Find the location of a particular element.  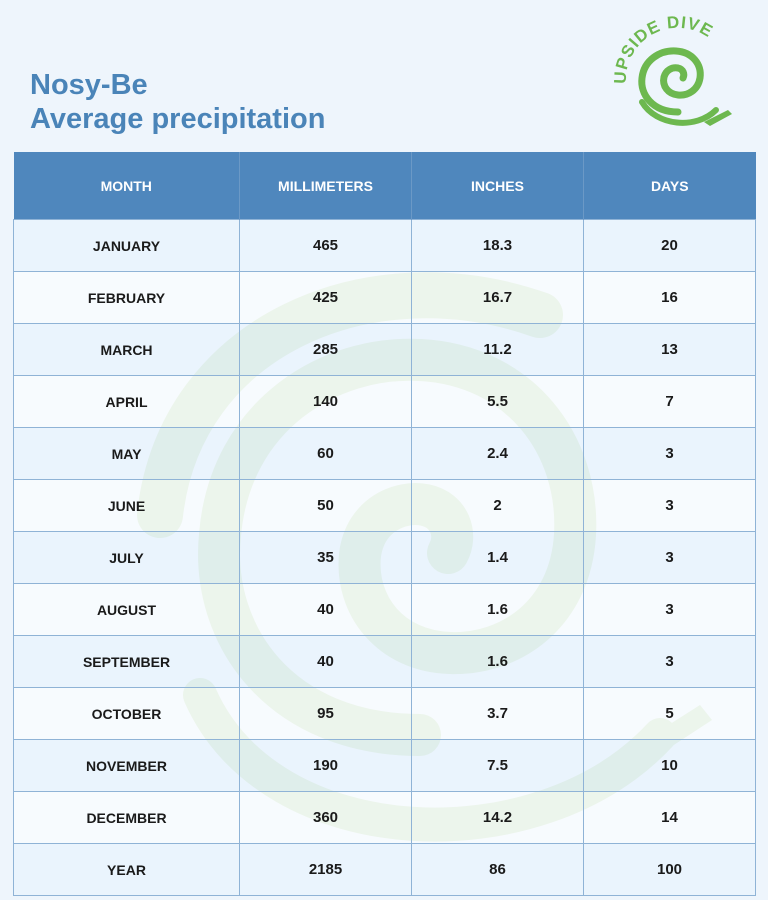

millimeters-cell: 60 is located at coordinates (325, 453).